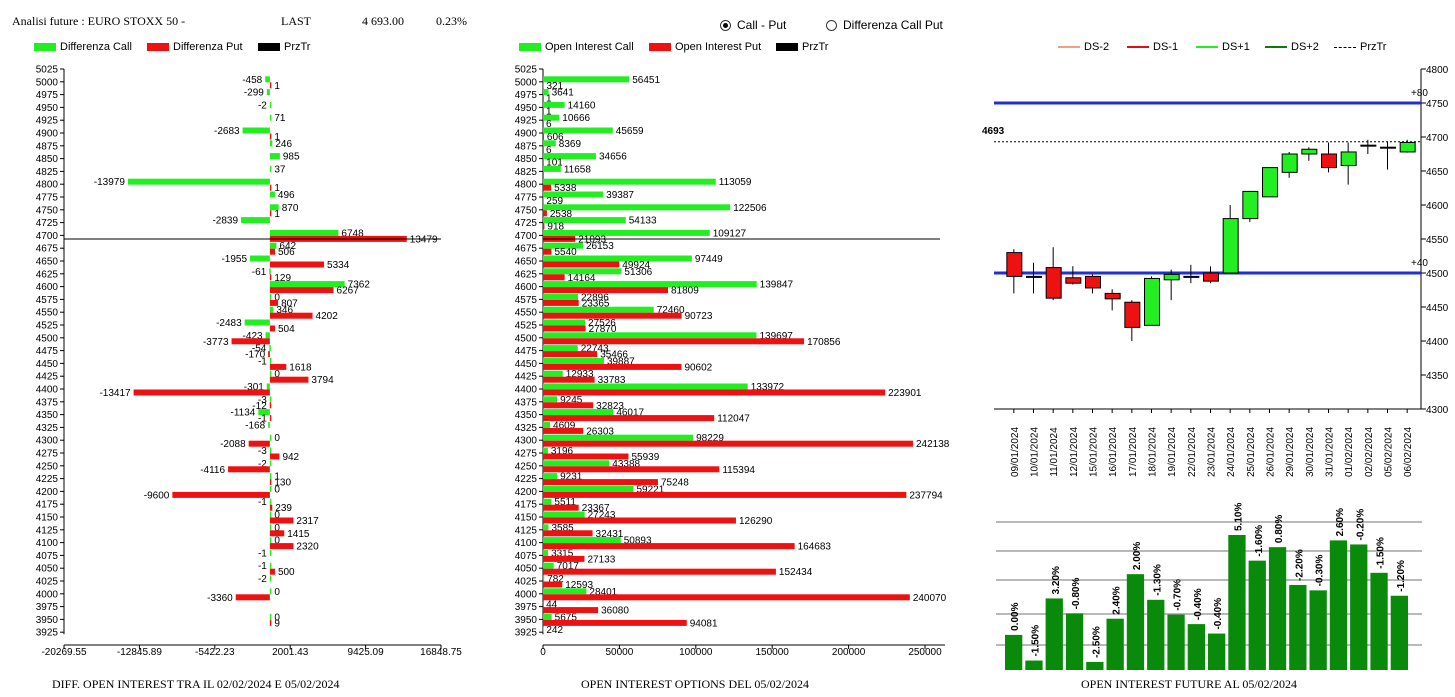  I want to click on diff-put-label: 3794, so click(322, 380).